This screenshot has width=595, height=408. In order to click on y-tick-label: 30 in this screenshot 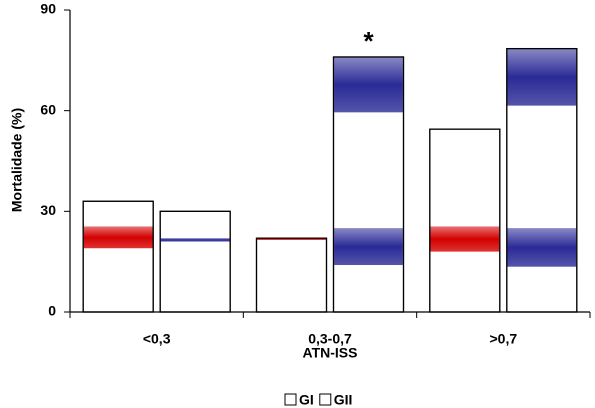, I will do `click(48, 210)`.